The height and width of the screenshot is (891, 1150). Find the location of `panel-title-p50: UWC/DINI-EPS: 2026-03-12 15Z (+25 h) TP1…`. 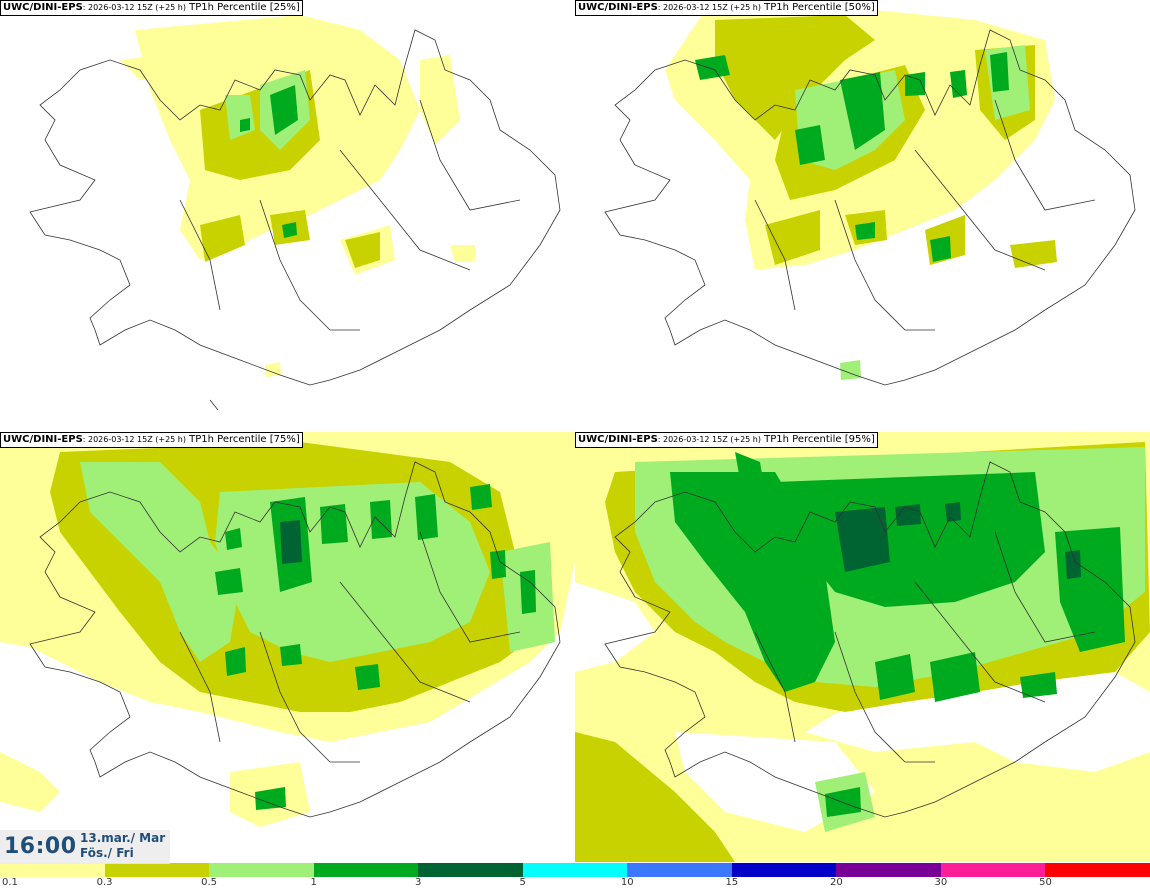

panel-title-p50: UWC/DINI-EPS: 2026-03-12 15Z (+25 h) TP1… is located at coordinates (726, 8).